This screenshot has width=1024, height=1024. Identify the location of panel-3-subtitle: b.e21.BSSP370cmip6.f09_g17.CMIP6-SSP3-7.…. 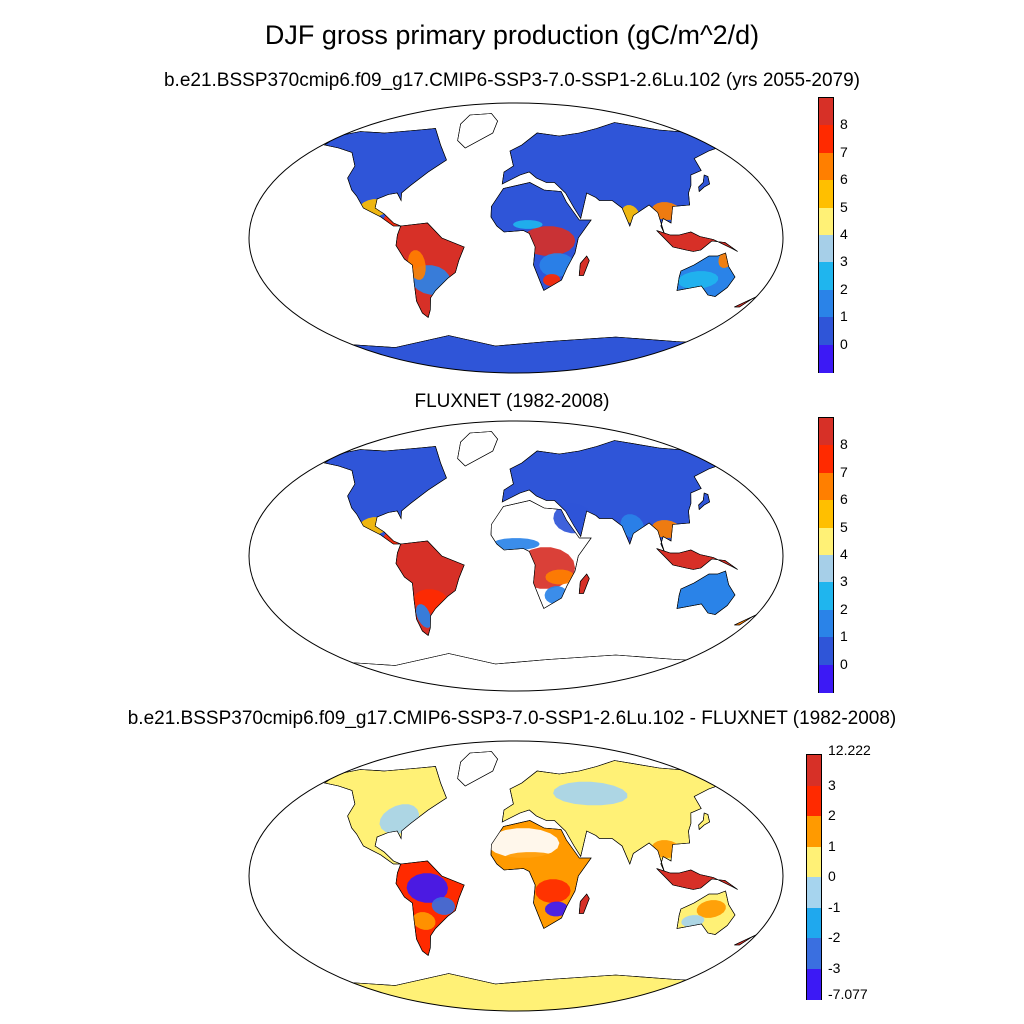
(512, 718).